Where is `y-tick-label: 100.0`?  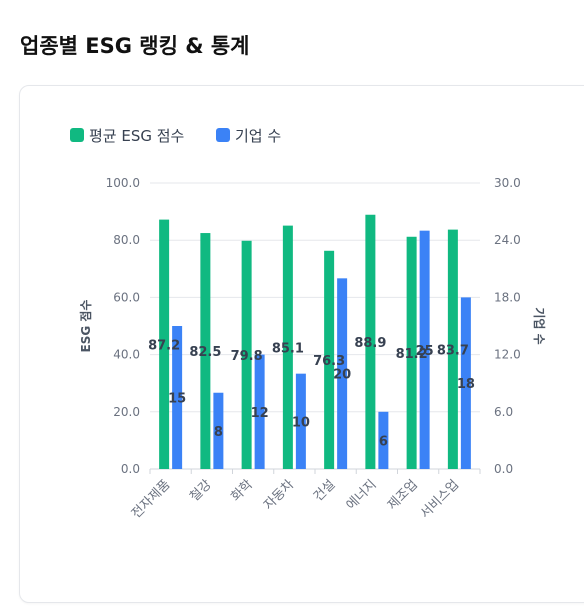 y-tick-label: 100.0 is located at coordinates (123, 183).